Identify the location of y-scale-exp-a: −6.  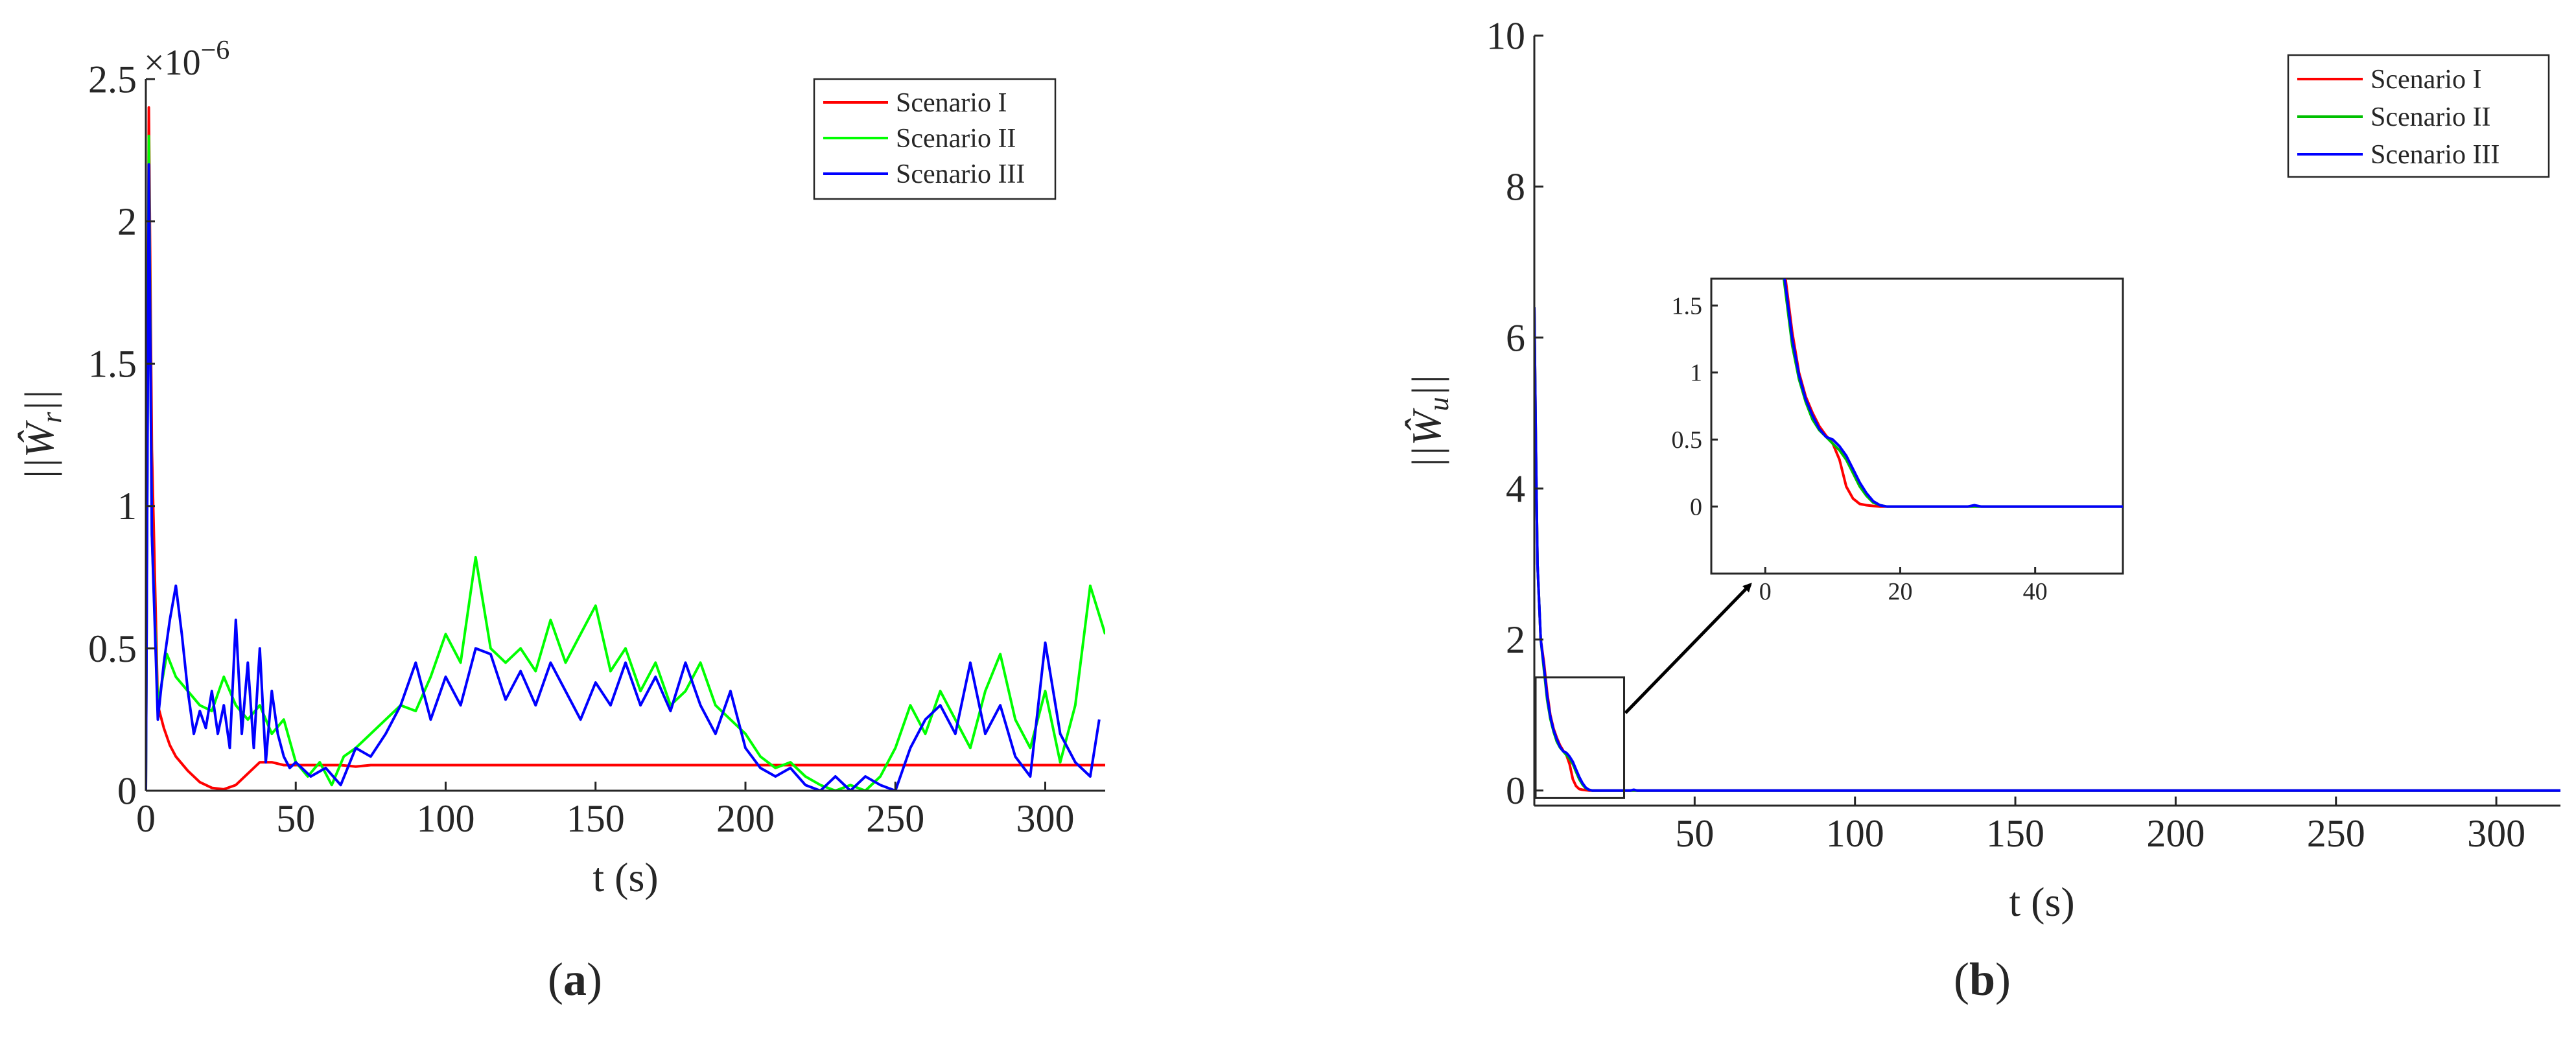
(215, 50).